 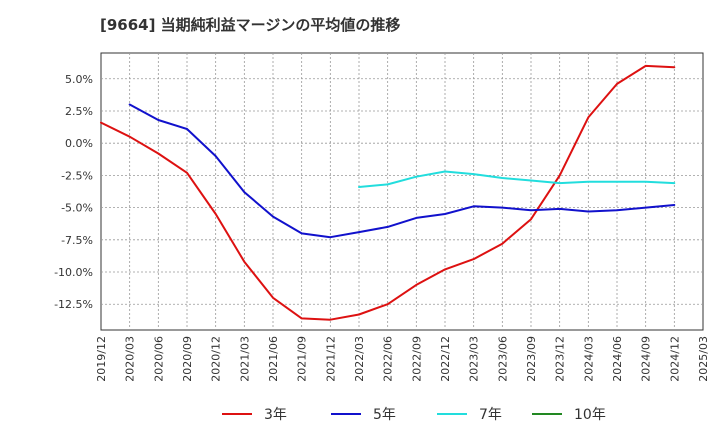 What do you see at coordinates (384, 415) in the screenshot?
I see `legend-label: 5年` at bounding box center [384, 415].